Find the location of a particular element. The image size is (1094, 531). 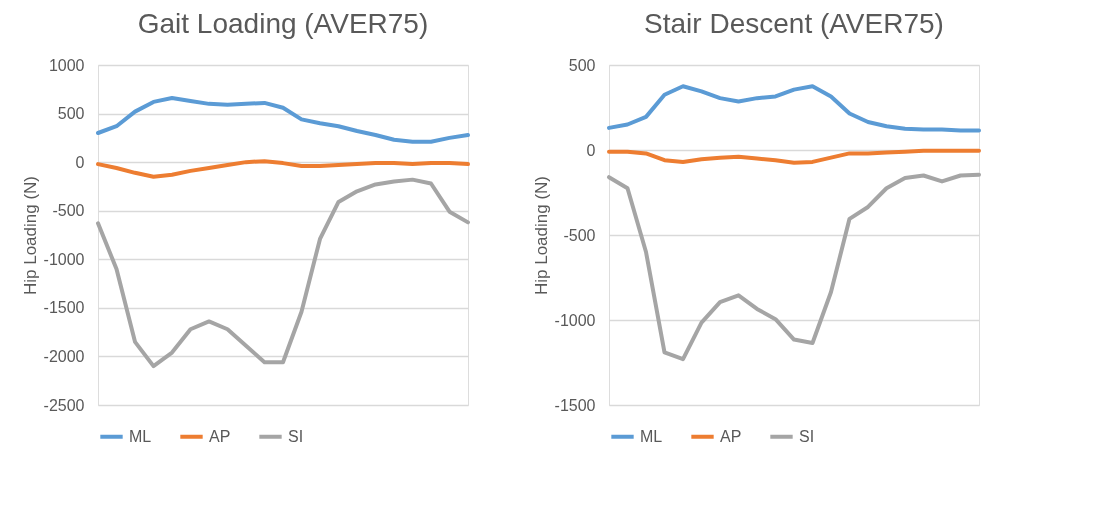

chart-title: Stair Descent (AVER75) is located at coordinates (794, 23).